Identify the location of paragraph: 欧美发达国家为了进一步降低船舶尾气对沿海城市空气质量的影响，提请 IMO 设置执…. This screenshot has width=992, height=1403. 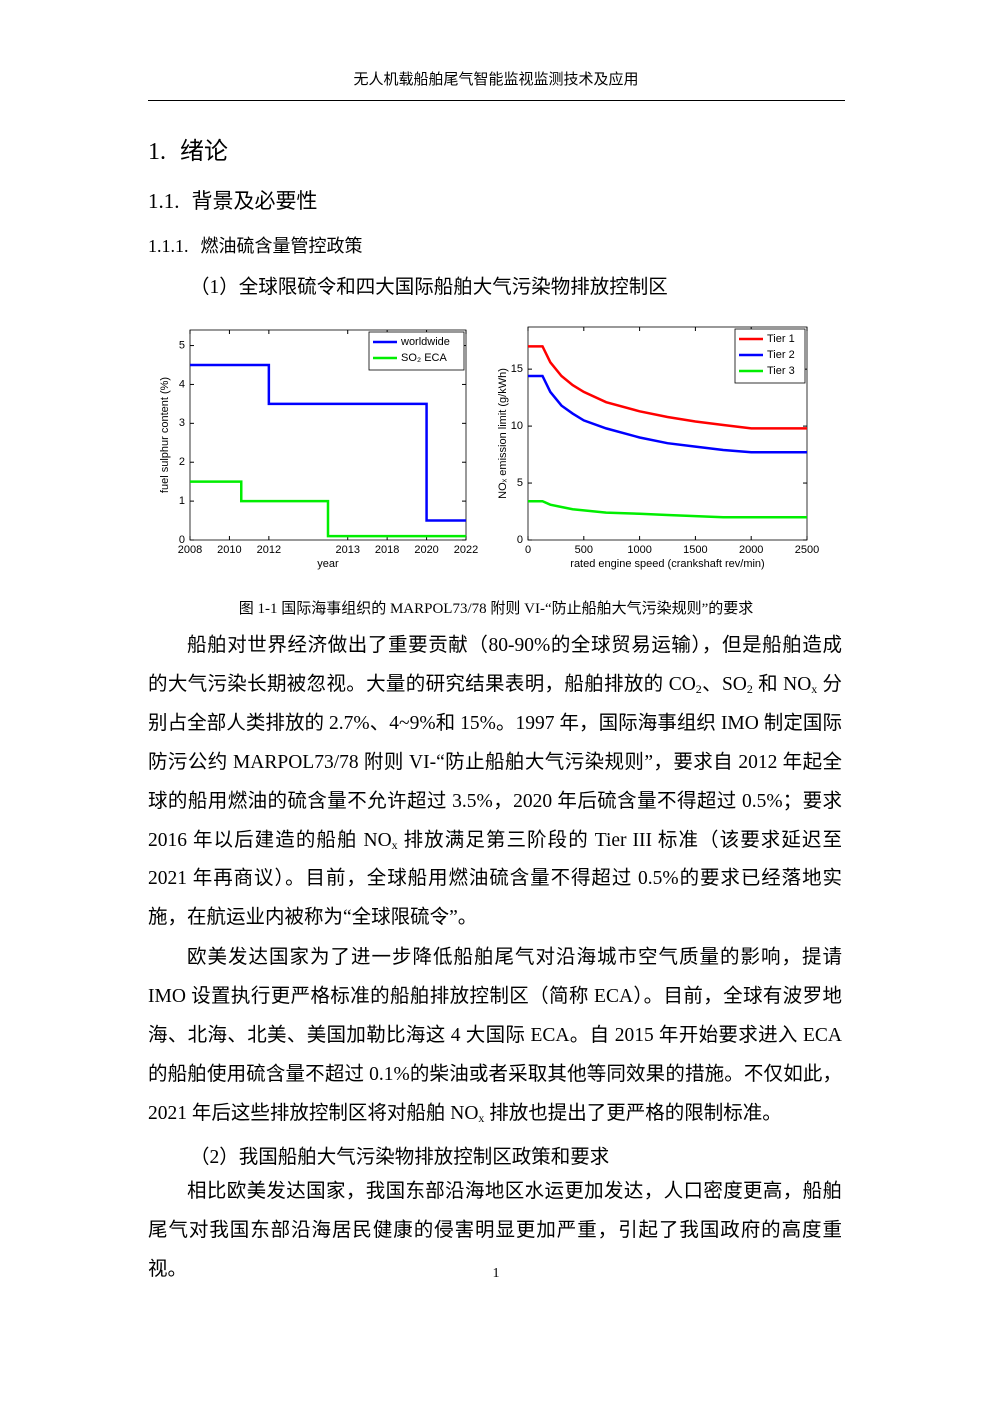
(495, 1036).